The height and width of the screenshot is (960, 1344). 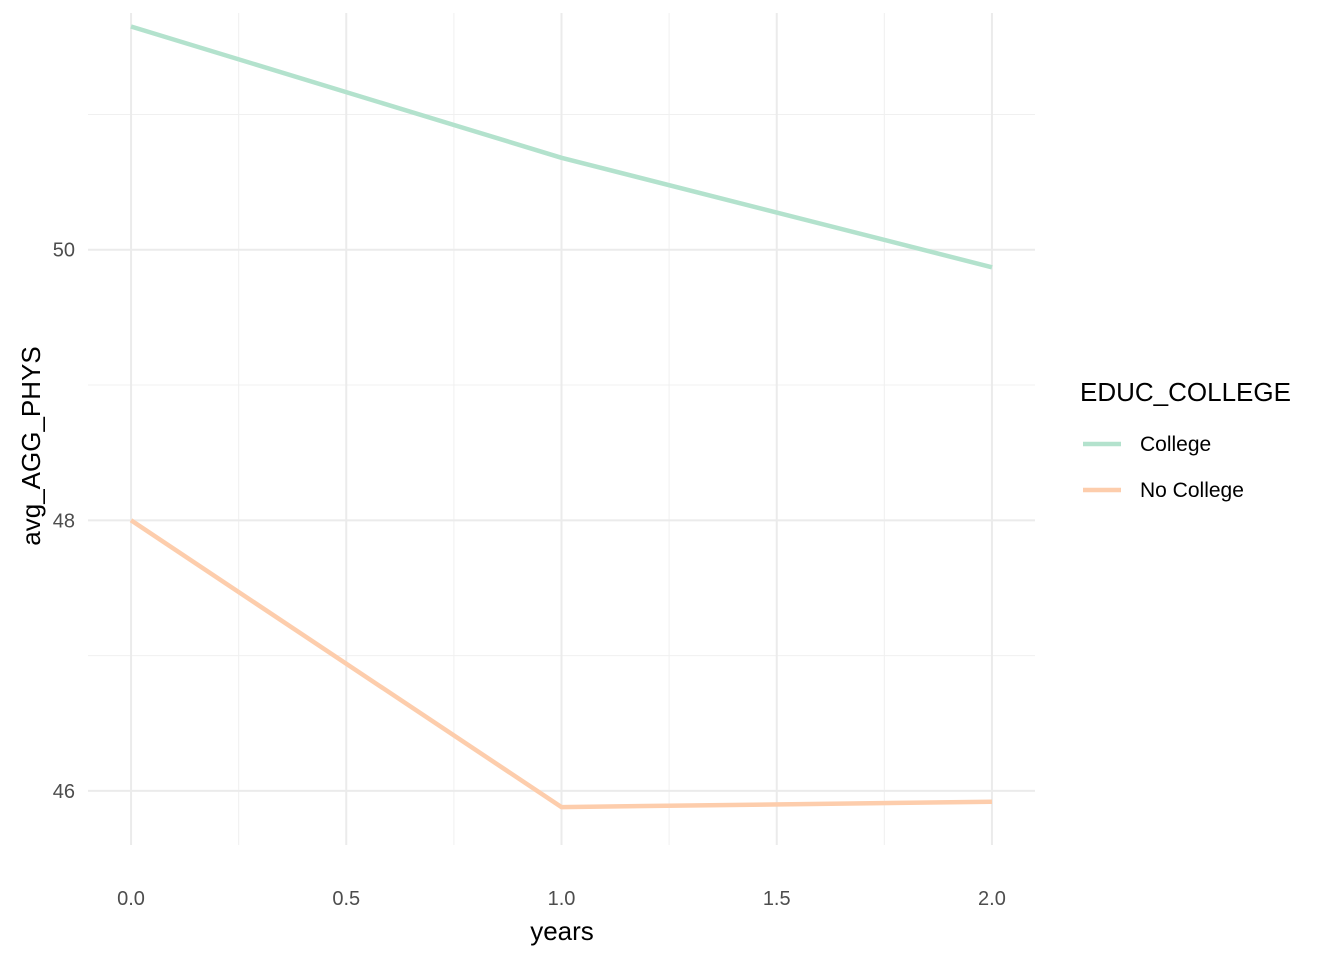 I want to click on x-tick-label: 1.0, so click(x=562, y=899).